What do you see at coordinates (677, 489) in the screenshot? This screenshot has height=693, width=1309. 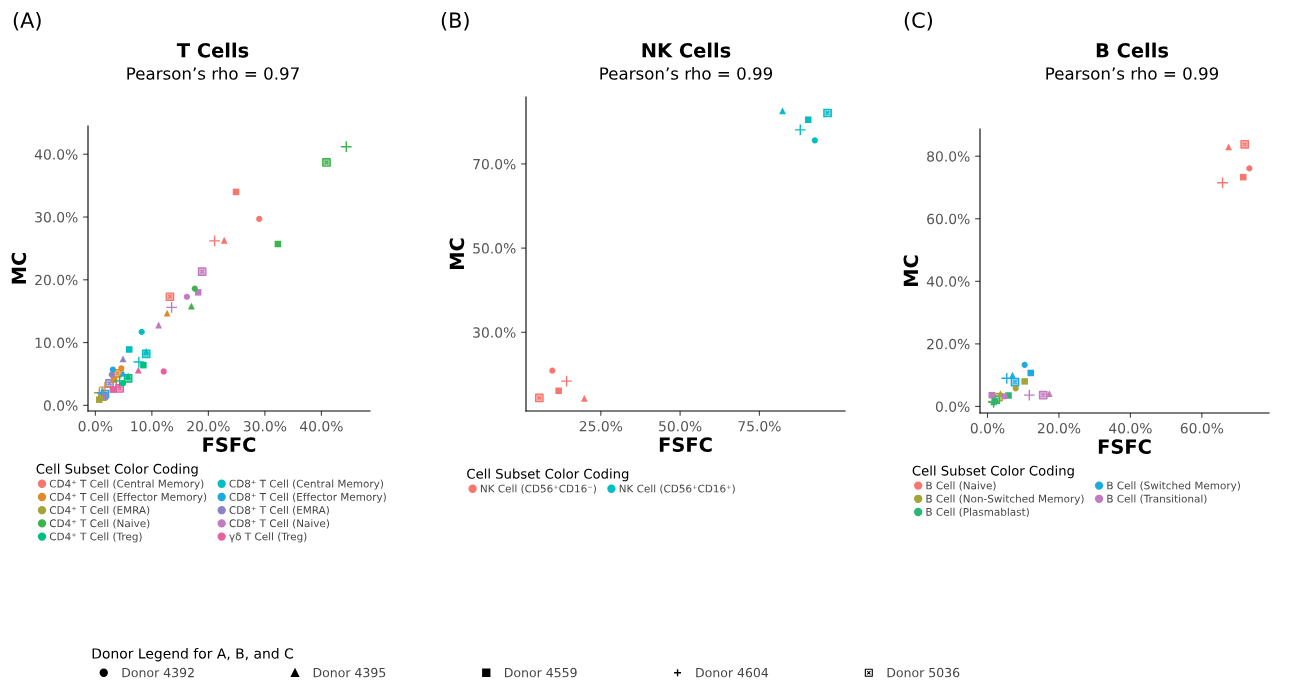 I see `legend-label: NK Cell (CD56⁺CD16⁺)` at bounding box center [677, 489].